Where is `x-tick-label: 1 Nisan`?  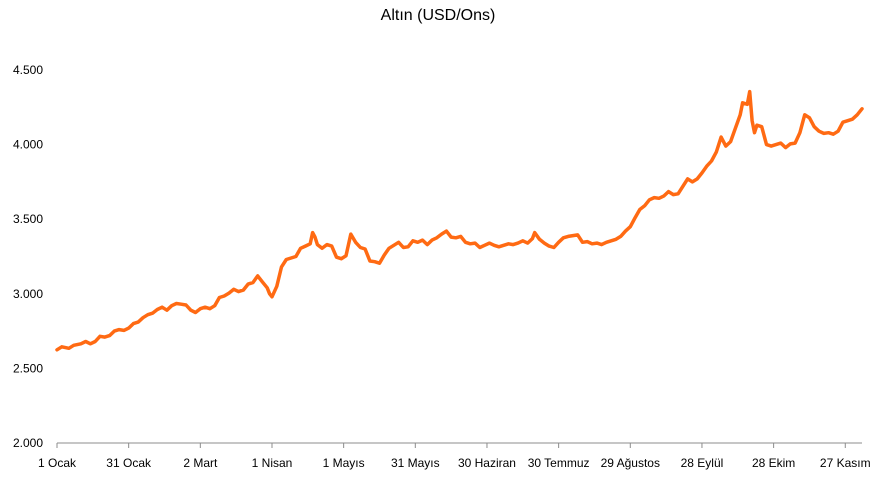 x-tick-label: 1 Nisan is located at coordinates (272, 463).